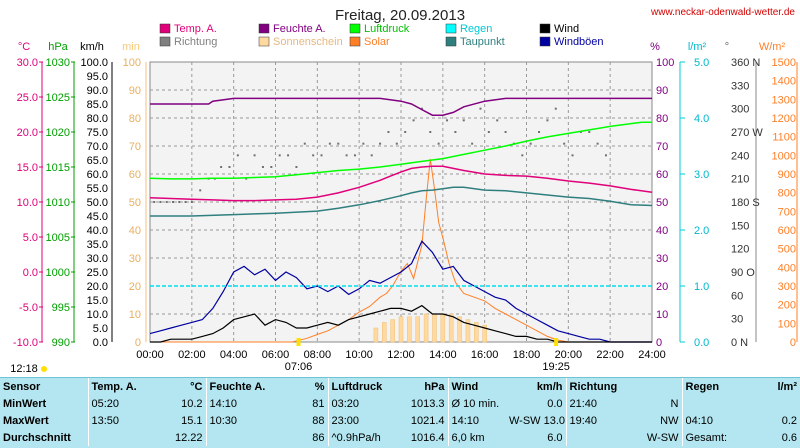 This screenshot has height=448, width=800. Describe the element at coordinates (196, 386) in the screenshot. I see `header-temp-unit: °C` at that location.